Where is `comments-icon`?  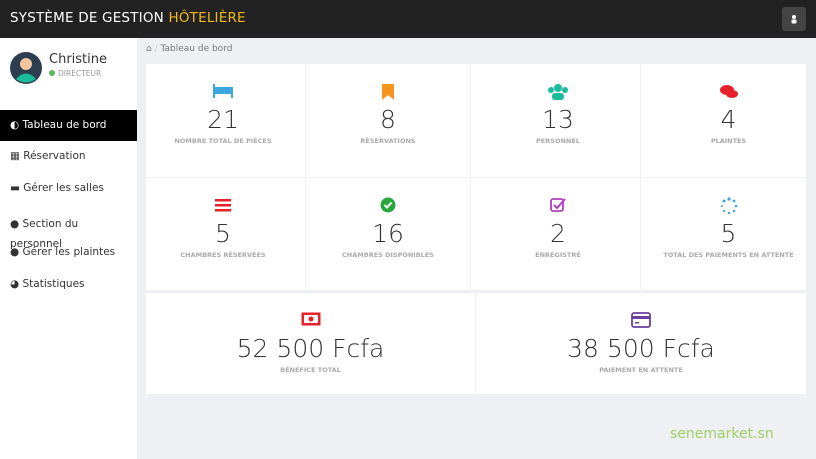 comments-icon is located at coordinates (728, 91).